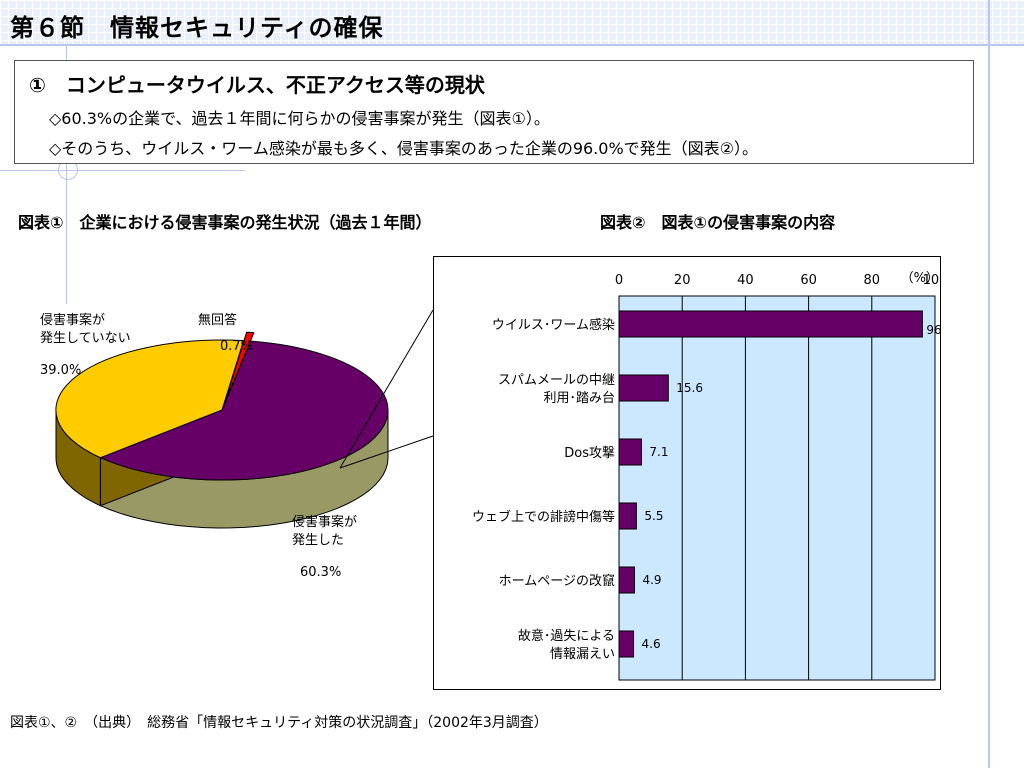  I want to click on x-tick-label: 40, so click(745, 280).